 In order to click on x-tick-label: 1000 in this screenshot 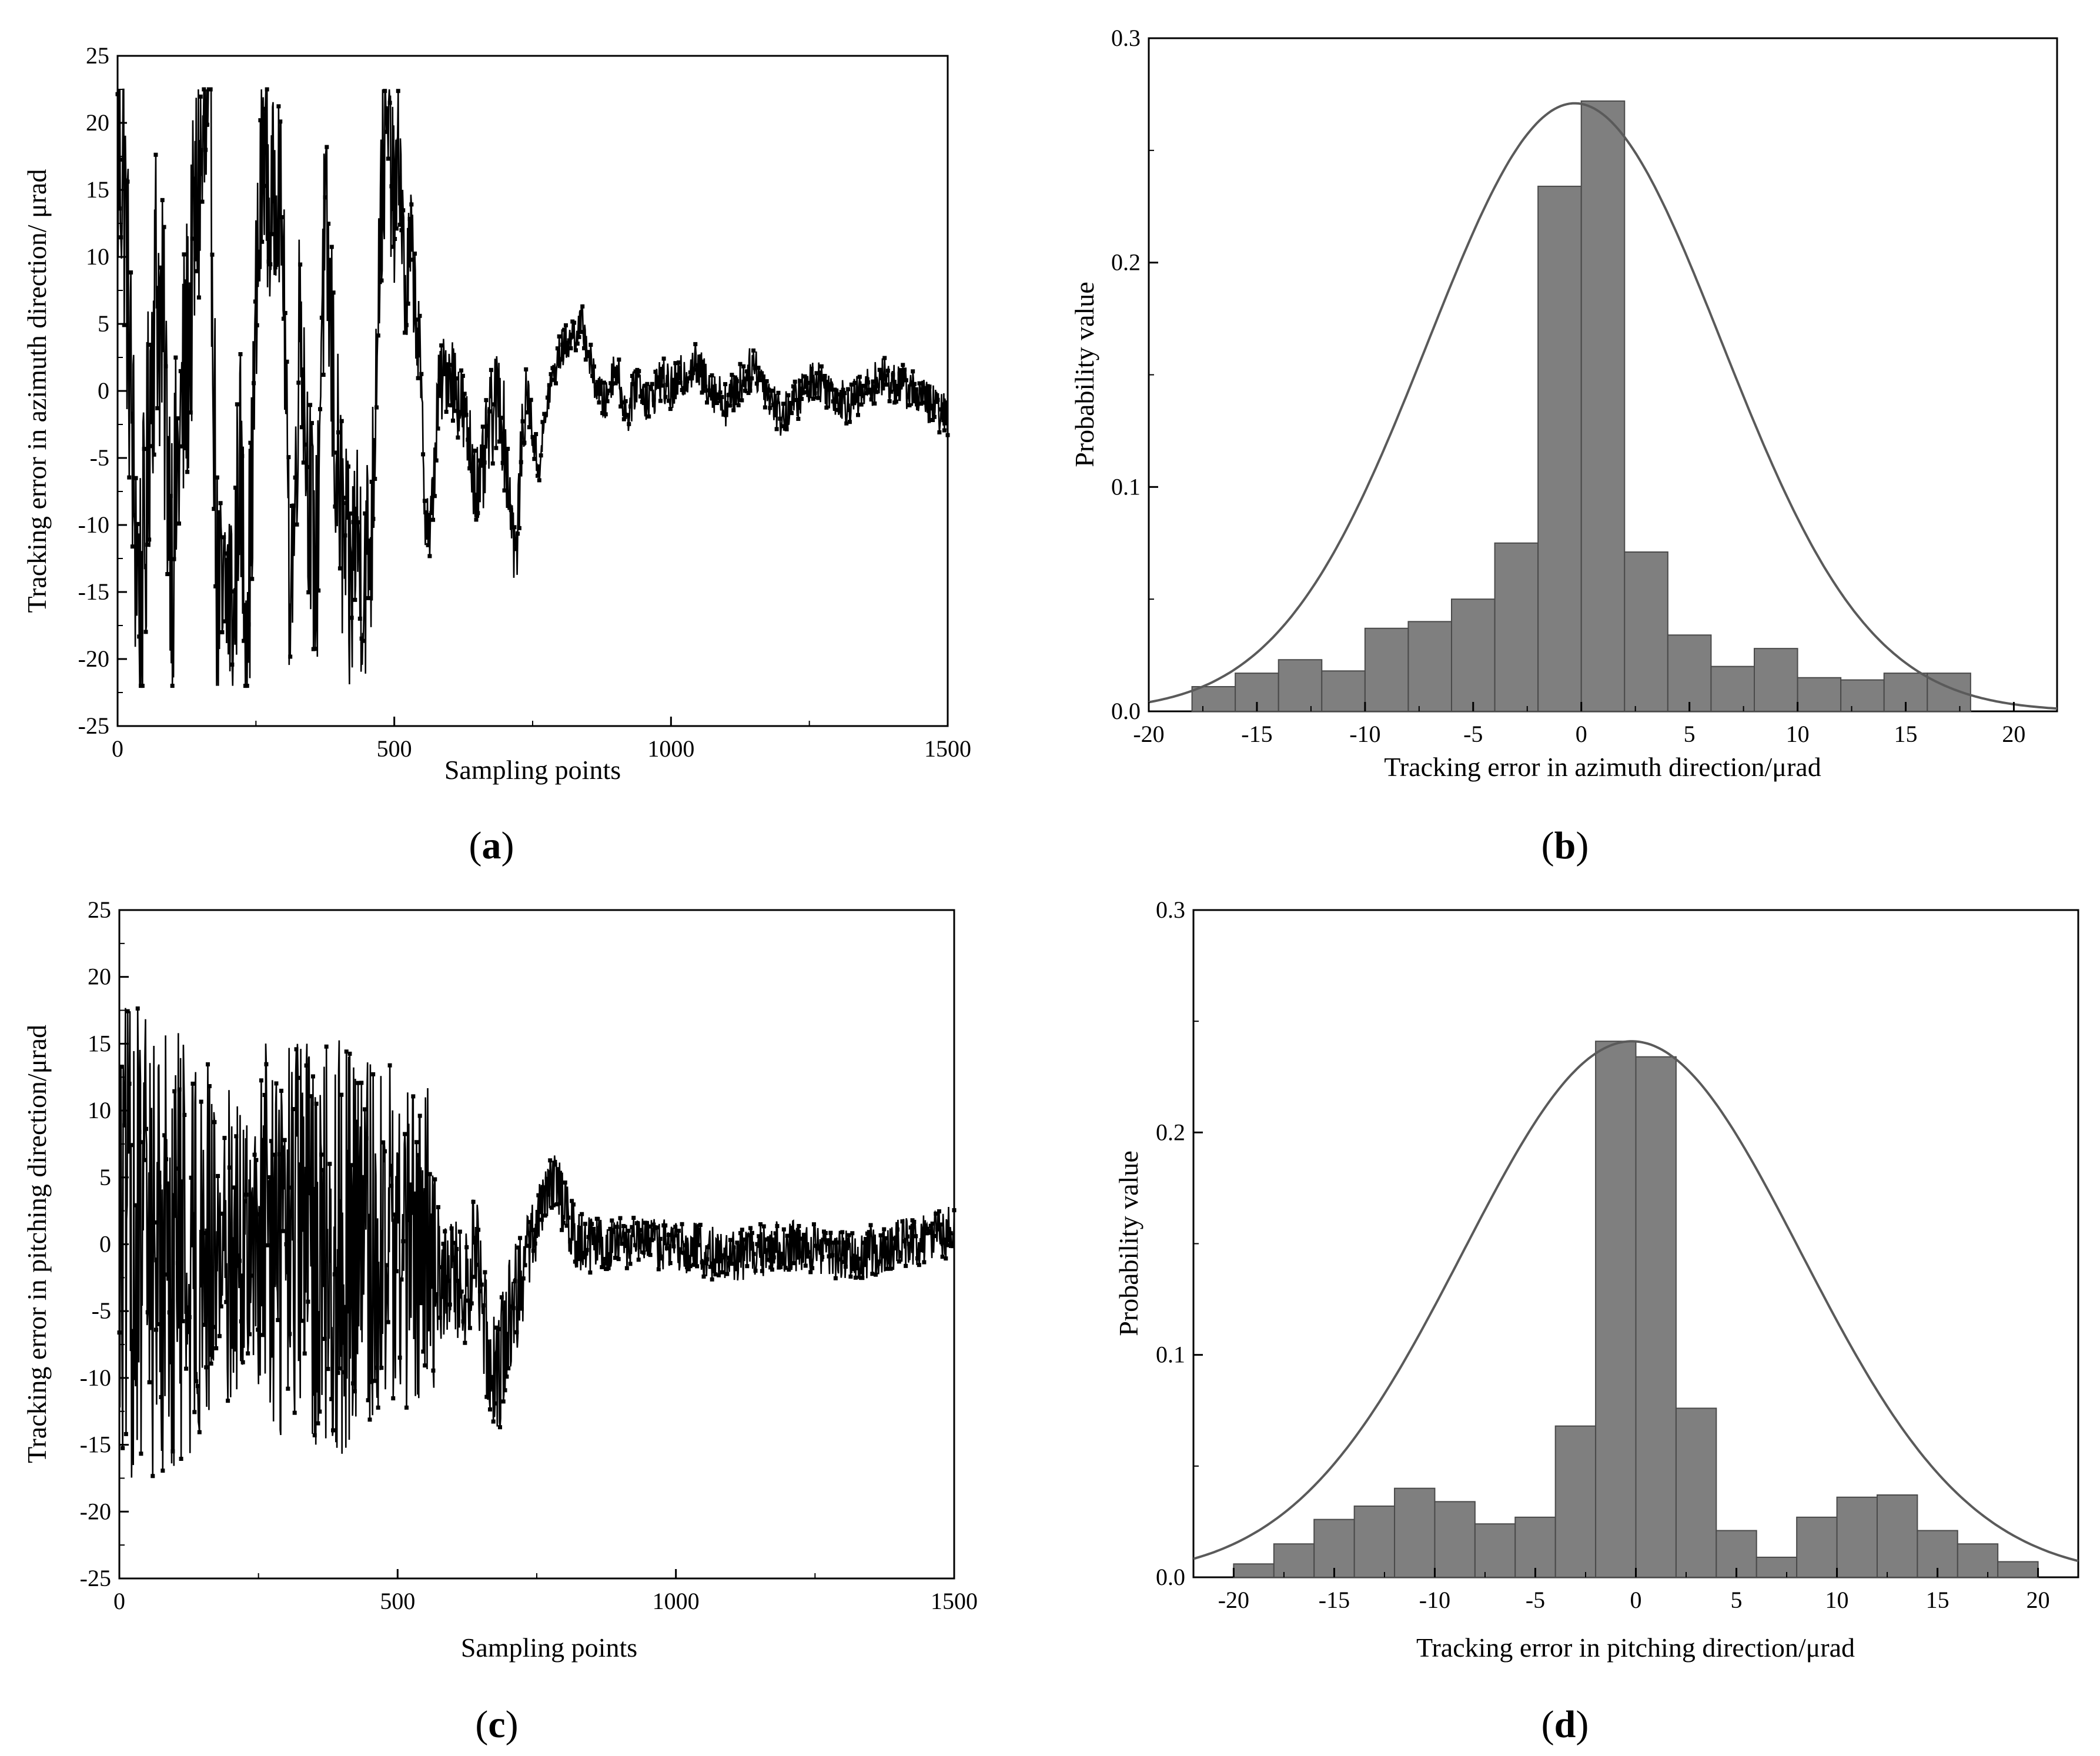, I will do `click(670, 749)`.